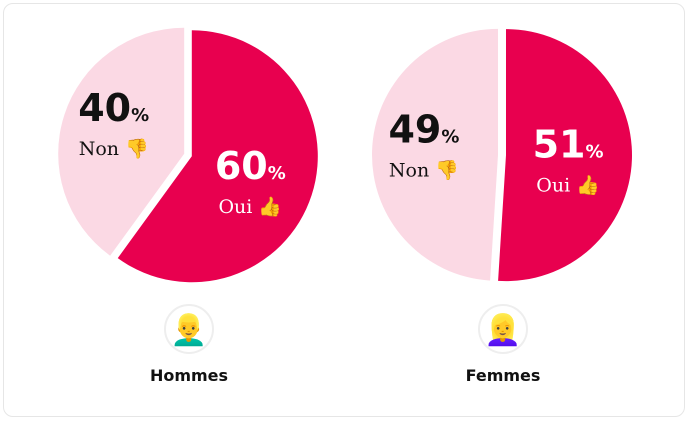 The width and height of the screenshot is (690, 422). What do you see at coordinates (113, 108) in the screenshot?
I see `data-label-non: 40%` at bounding box center [113, 108].